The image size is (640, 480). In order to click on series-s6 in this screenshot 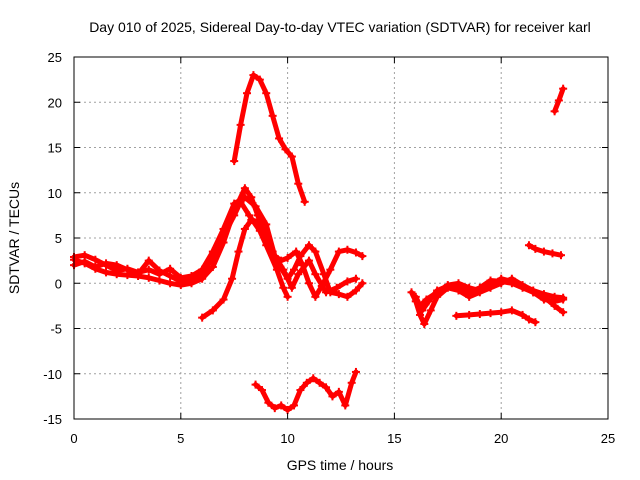, I will do `click(305, 390)`.